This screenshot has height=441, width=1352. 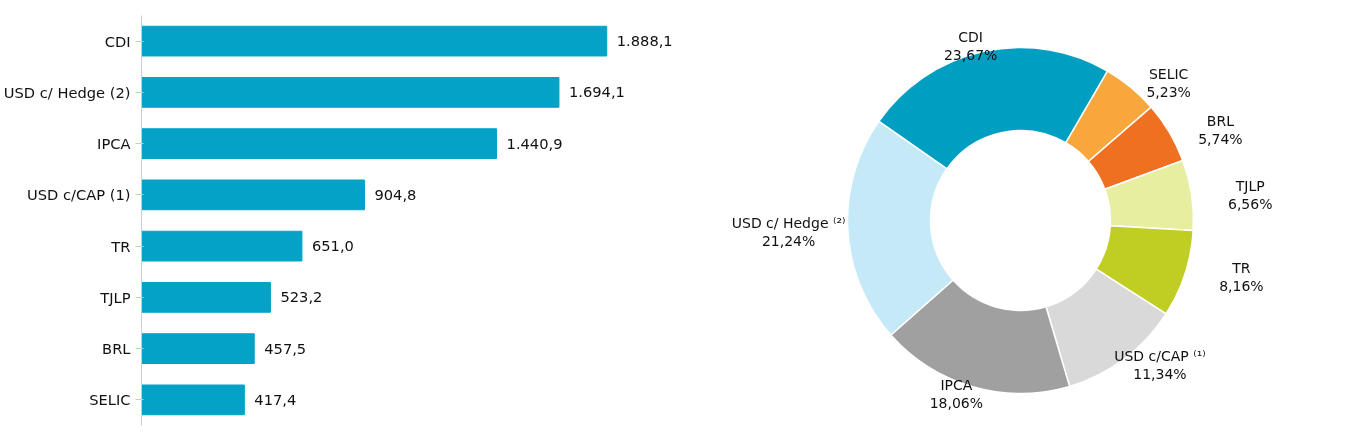 I want to click on data-label: 457,5, so click(x=285, y=348).